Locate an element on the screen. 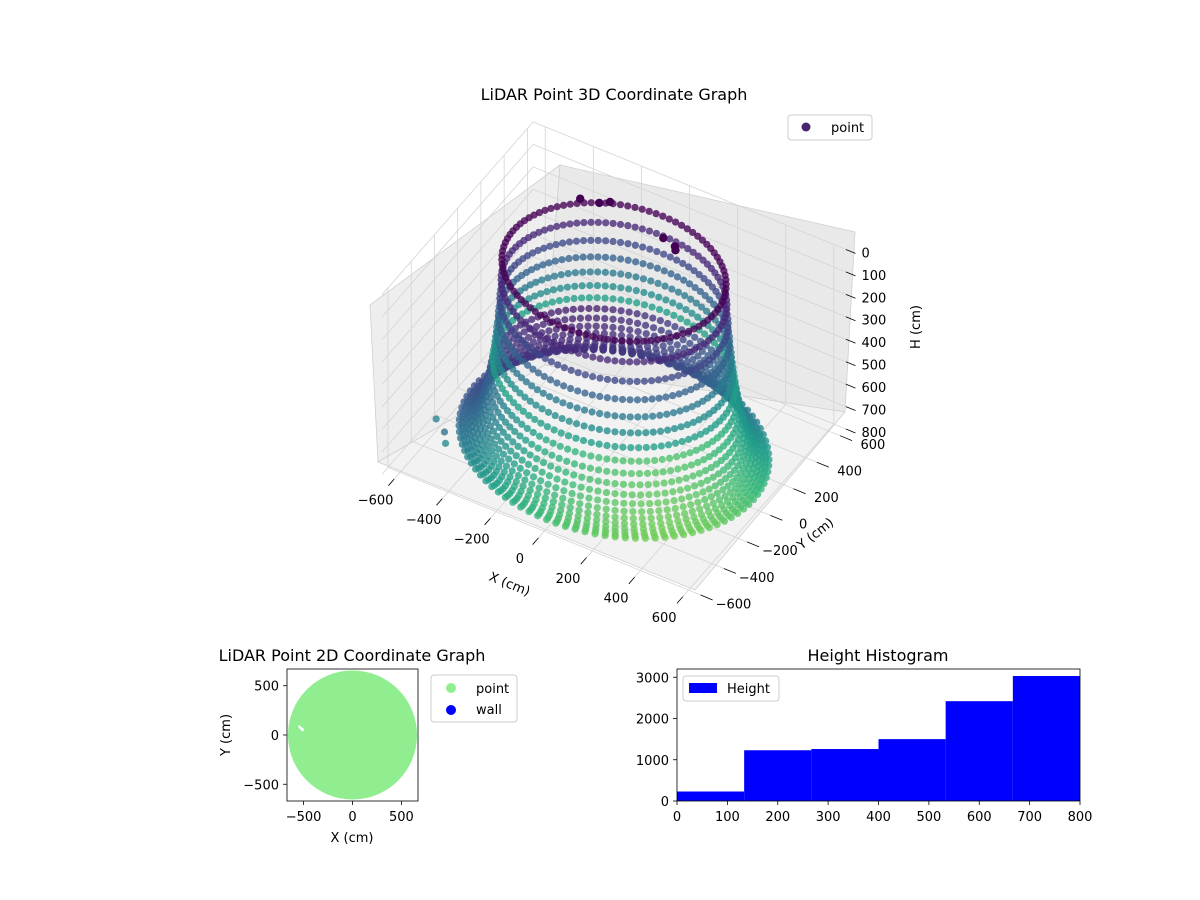 The height and width of the screenshot is (900, 1200). y-tick-label-3d: −200 is located at coordinates (780, 551).